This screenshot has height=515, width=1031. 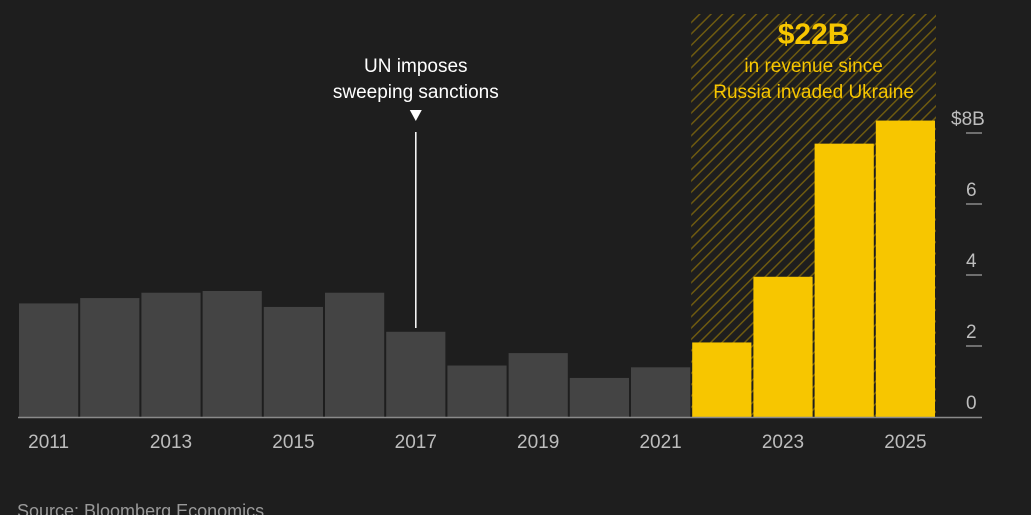 What do you see at coordinates (171, 354) in the screenshot?
I see `bar-2013` at bounding box center [171, 354].